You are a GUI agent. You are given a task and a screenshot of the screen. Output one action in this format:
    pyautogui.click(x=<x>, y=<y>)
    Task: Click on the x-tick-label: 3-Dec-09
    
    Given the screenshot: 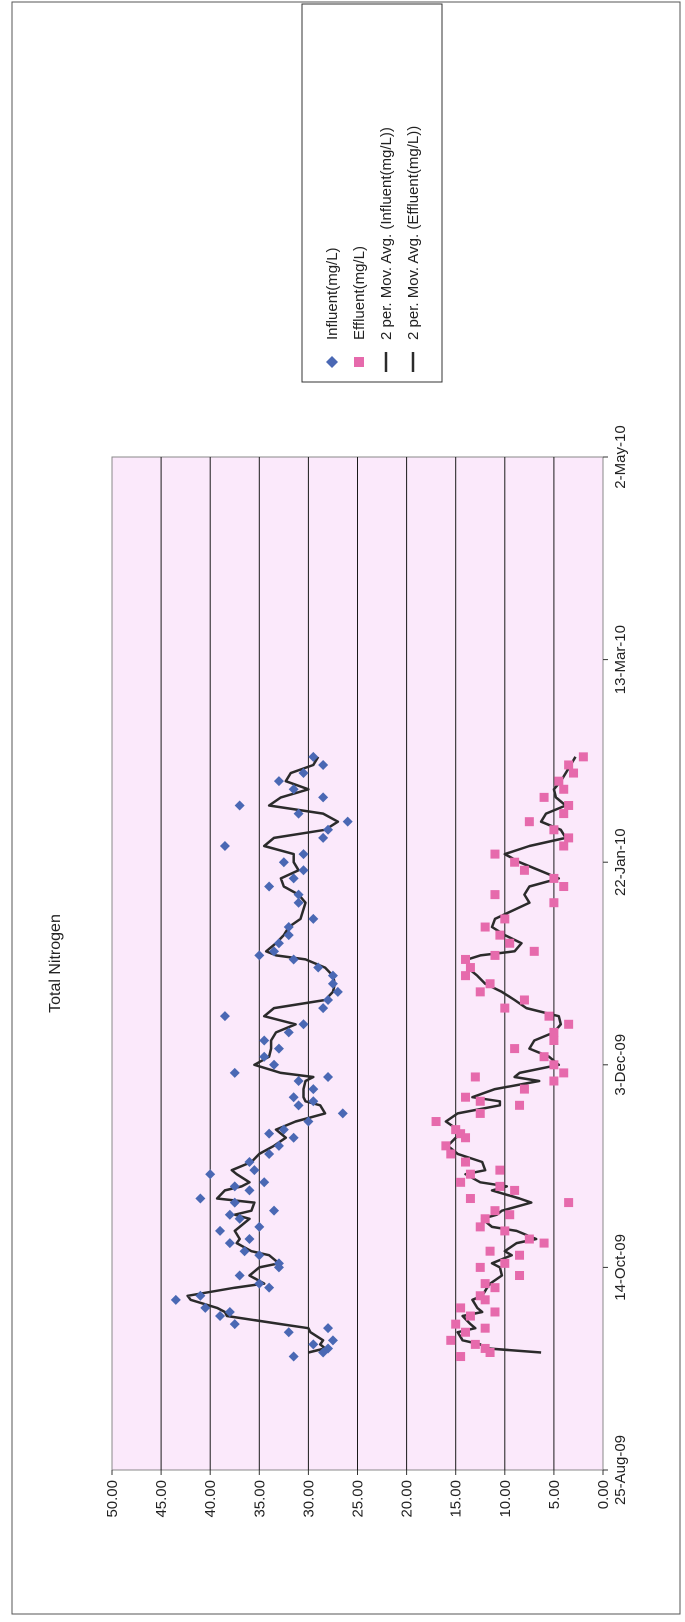 What is the action you would take?
    pyautogui.click(x=620, y=1065)
    